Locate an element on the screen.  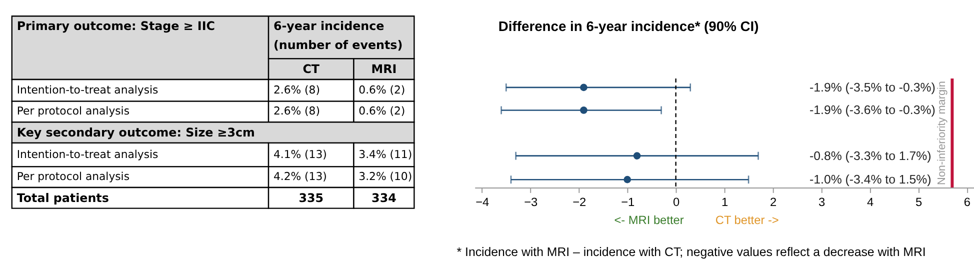
ref-line-label: Non-inferiority margin is located at coordinates (942, 133).